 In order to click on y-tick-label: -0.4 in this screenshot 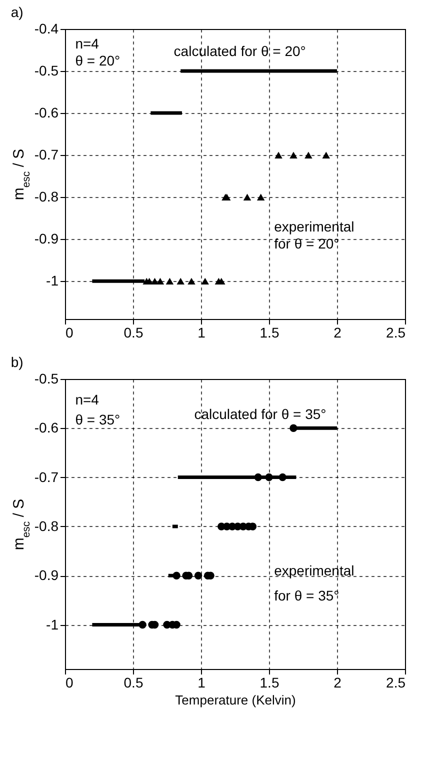, I will do `click(46, 28)`.